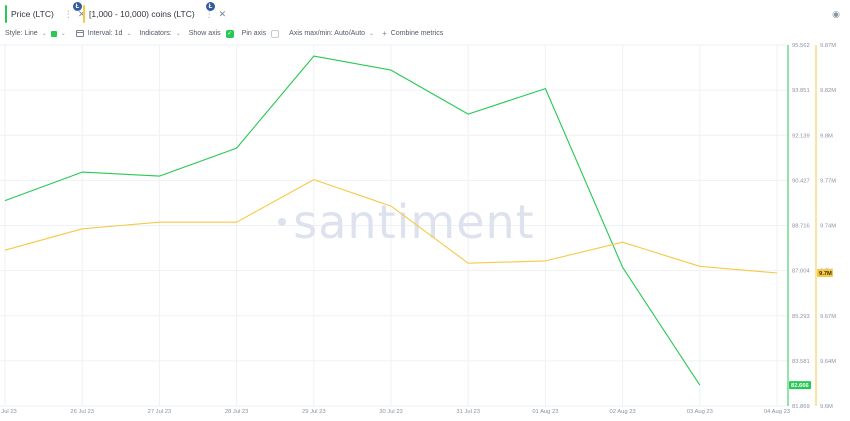  Describe the element at coordinates (826, 407) in the screenshot. I see `right-axis-tick-label: 9.6M` at that location.